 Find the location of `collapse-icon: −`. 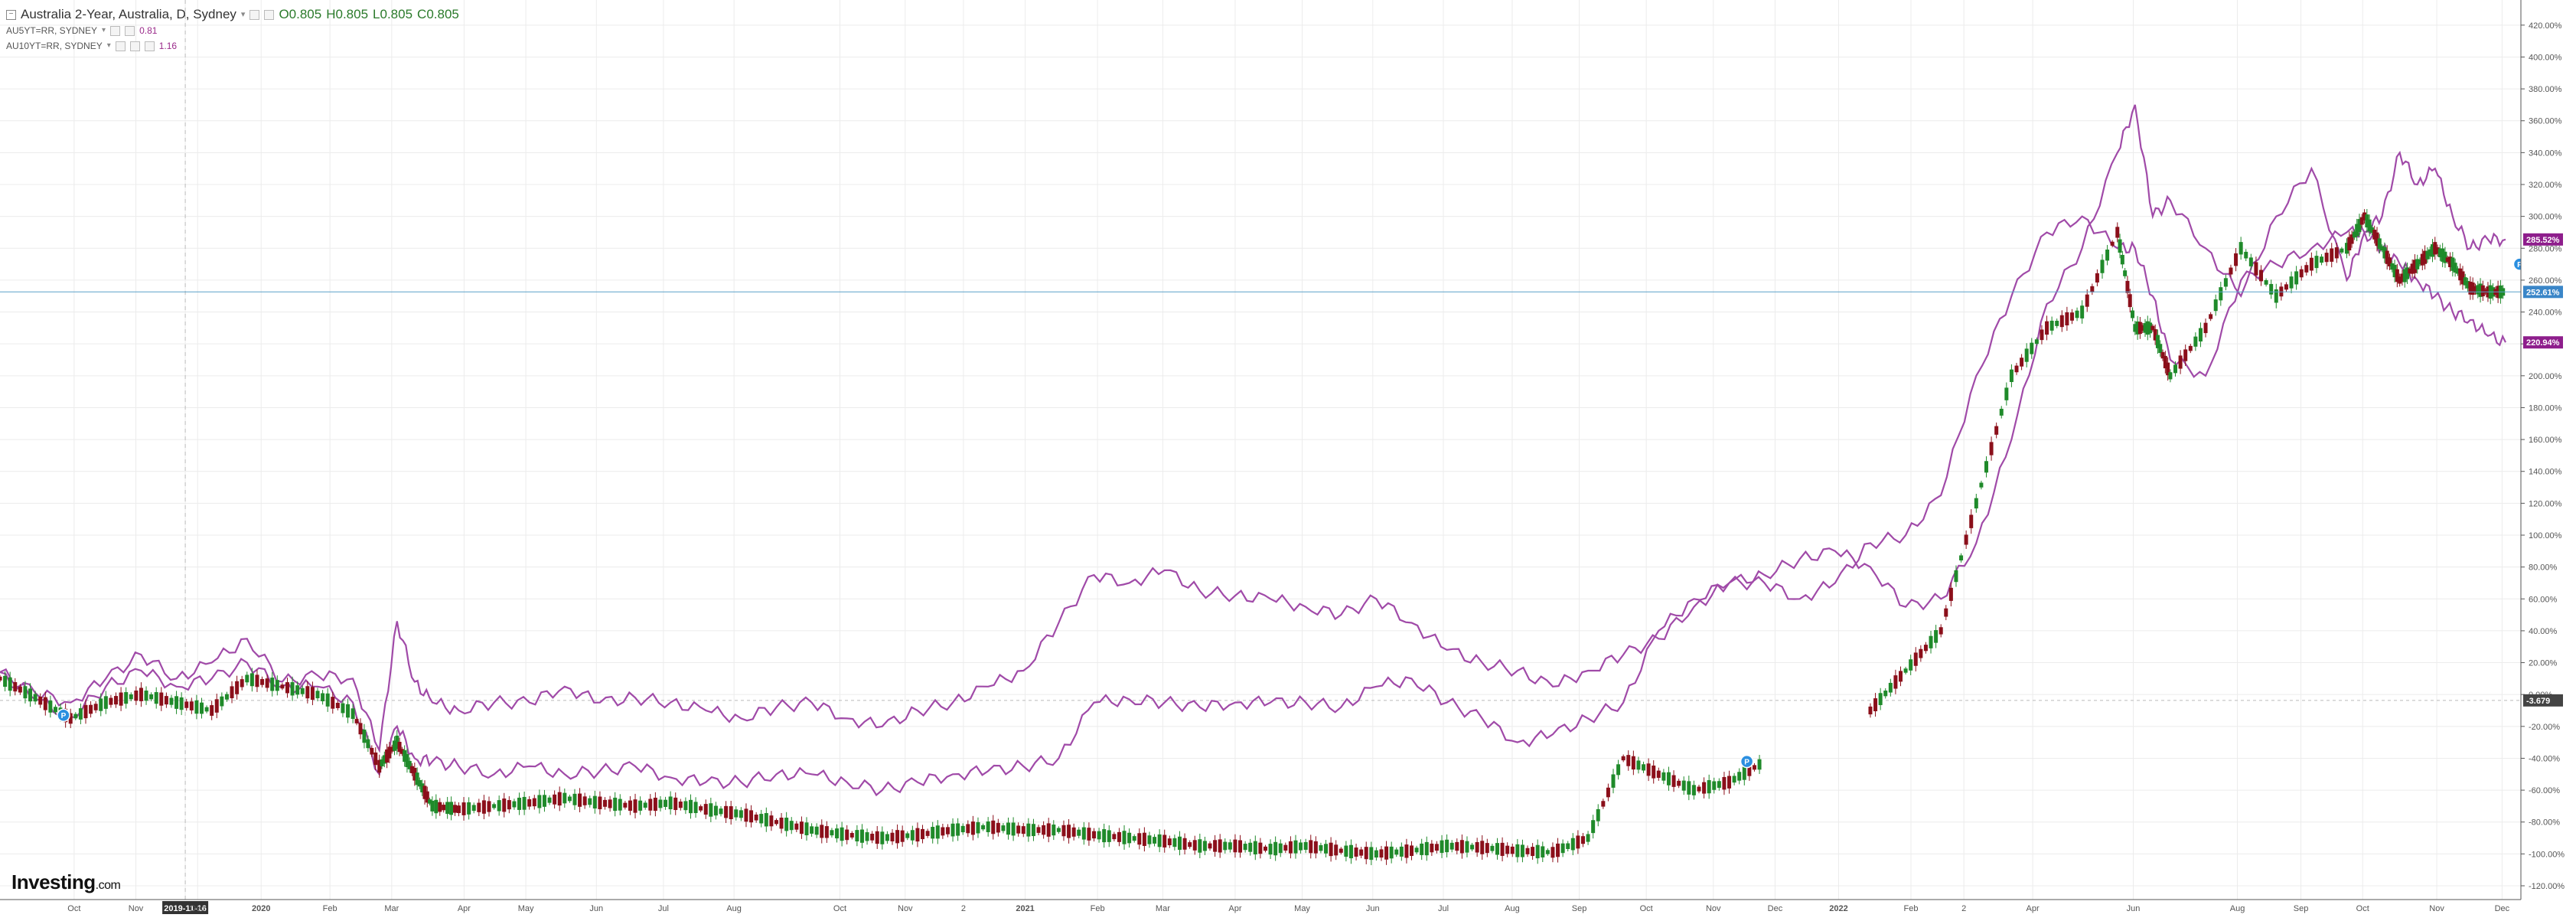

collapse-icon: − is located at coordinates (11, 14).